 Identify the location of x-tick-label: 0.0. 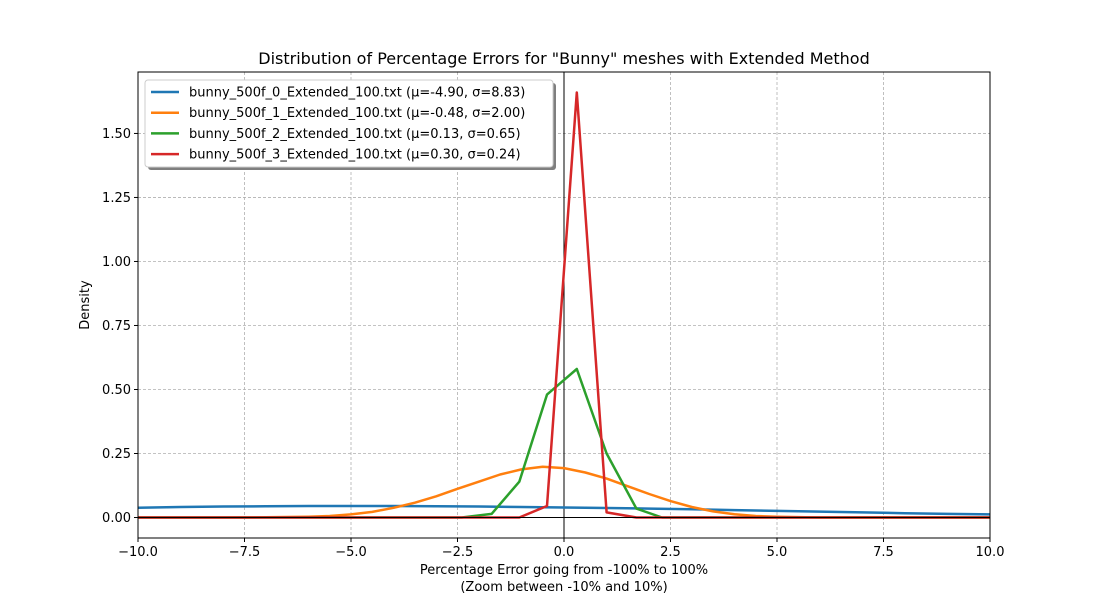
(564, 552).